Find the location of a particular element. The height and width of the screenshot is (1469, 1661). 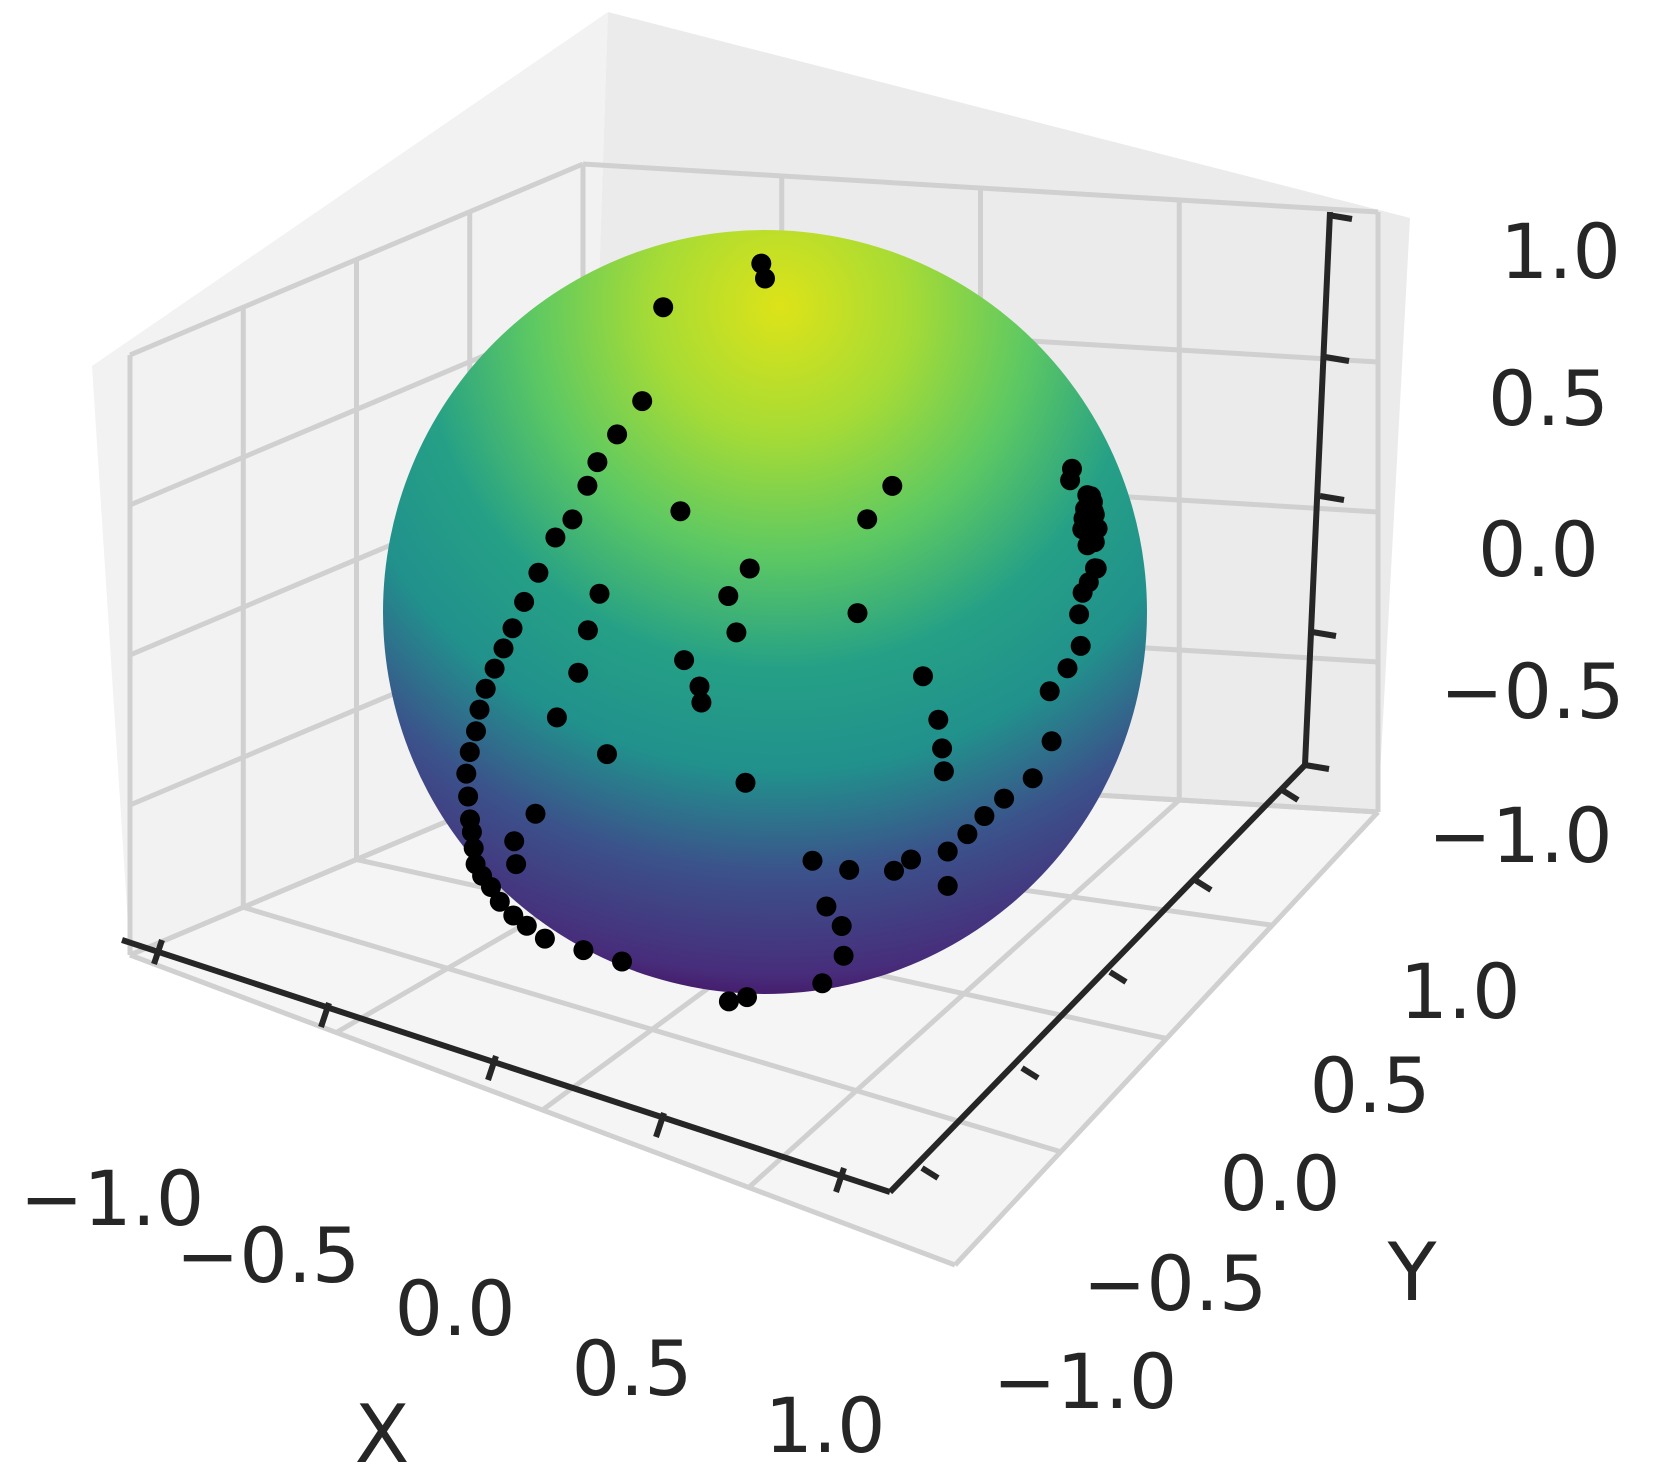

x-axis-label: X is located at coordinates (382, 1428).